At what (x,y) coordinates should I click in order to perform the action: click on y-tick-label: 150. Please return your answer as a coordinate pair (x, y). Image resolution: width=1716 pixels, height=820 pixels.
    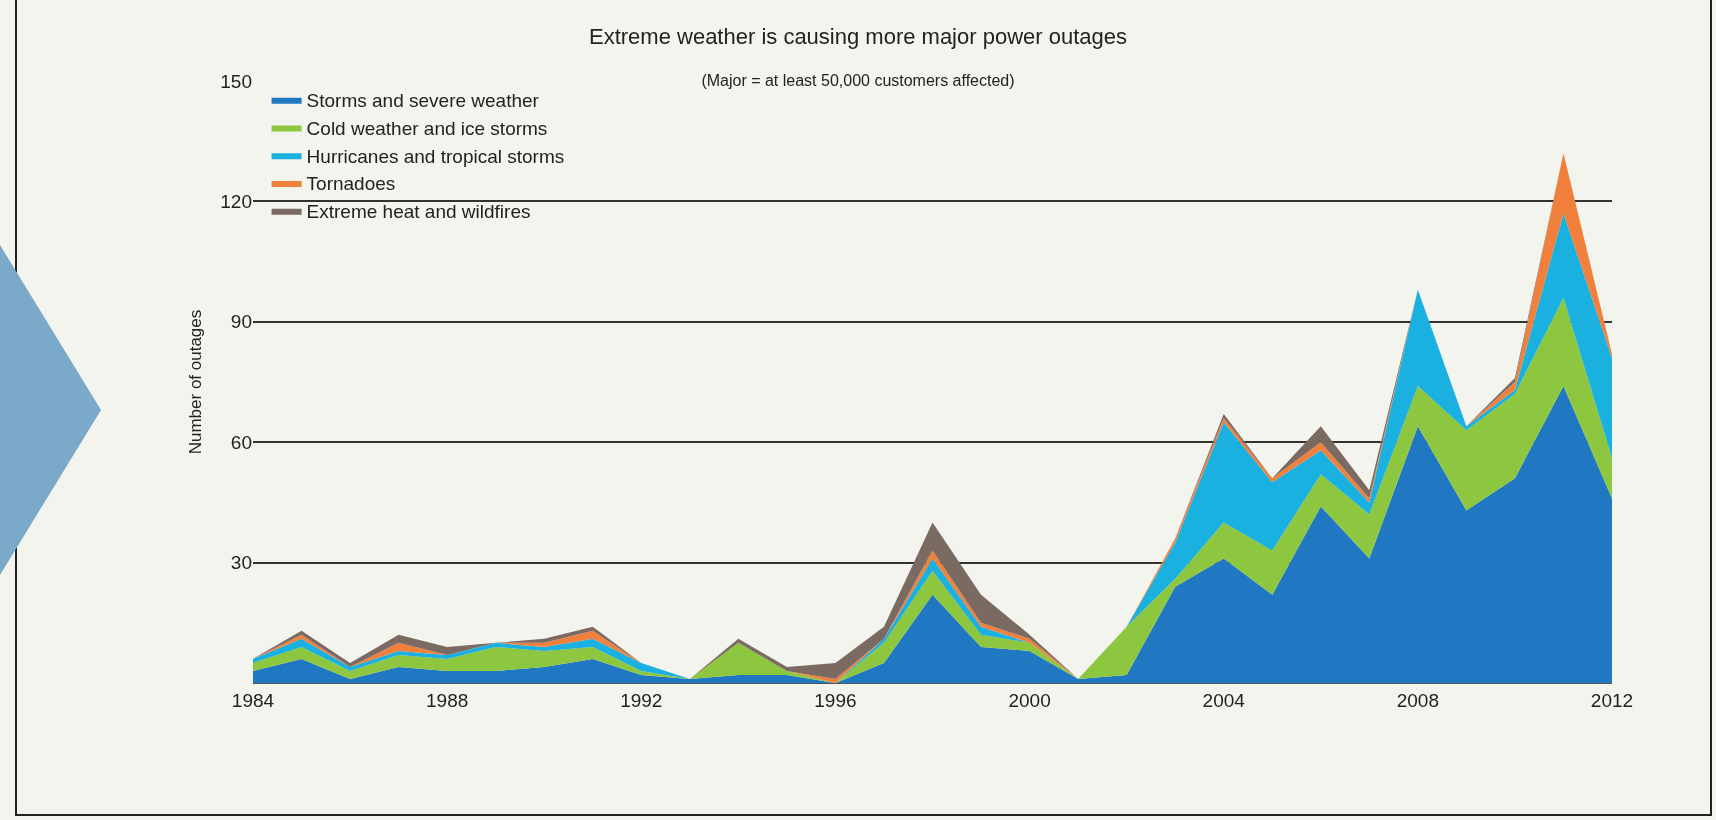
    Looking at the image, I should click on (236, 81).